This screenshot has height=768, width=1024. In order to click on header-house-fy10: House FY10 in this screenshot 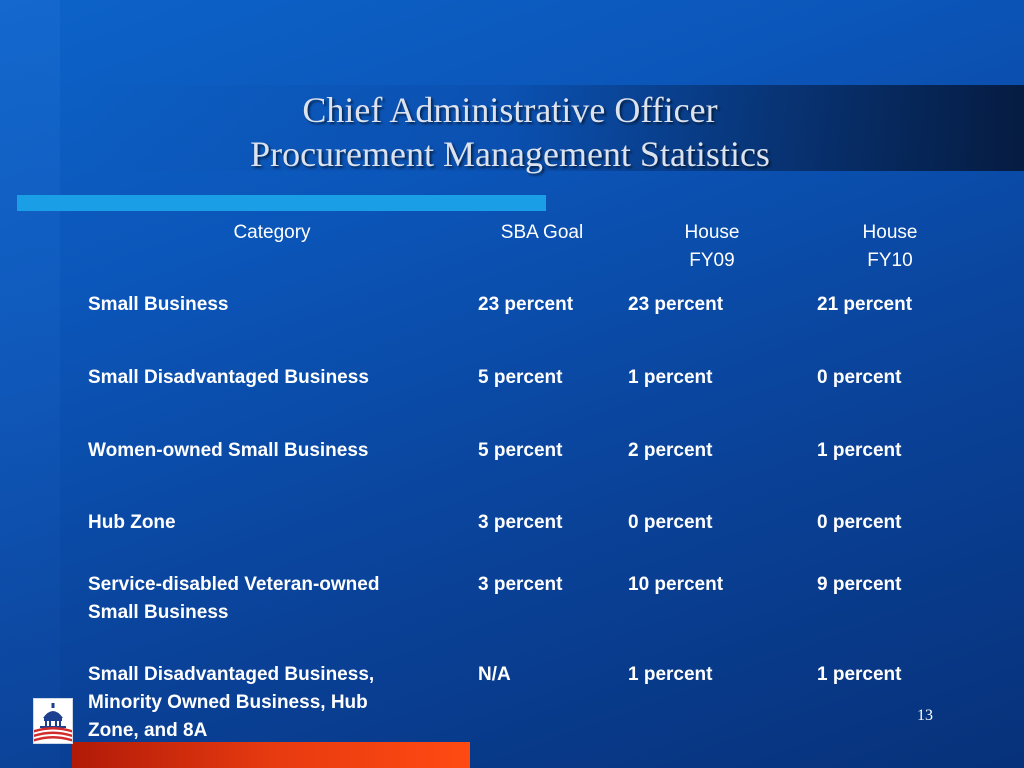, I will do `click(890, 247)`.